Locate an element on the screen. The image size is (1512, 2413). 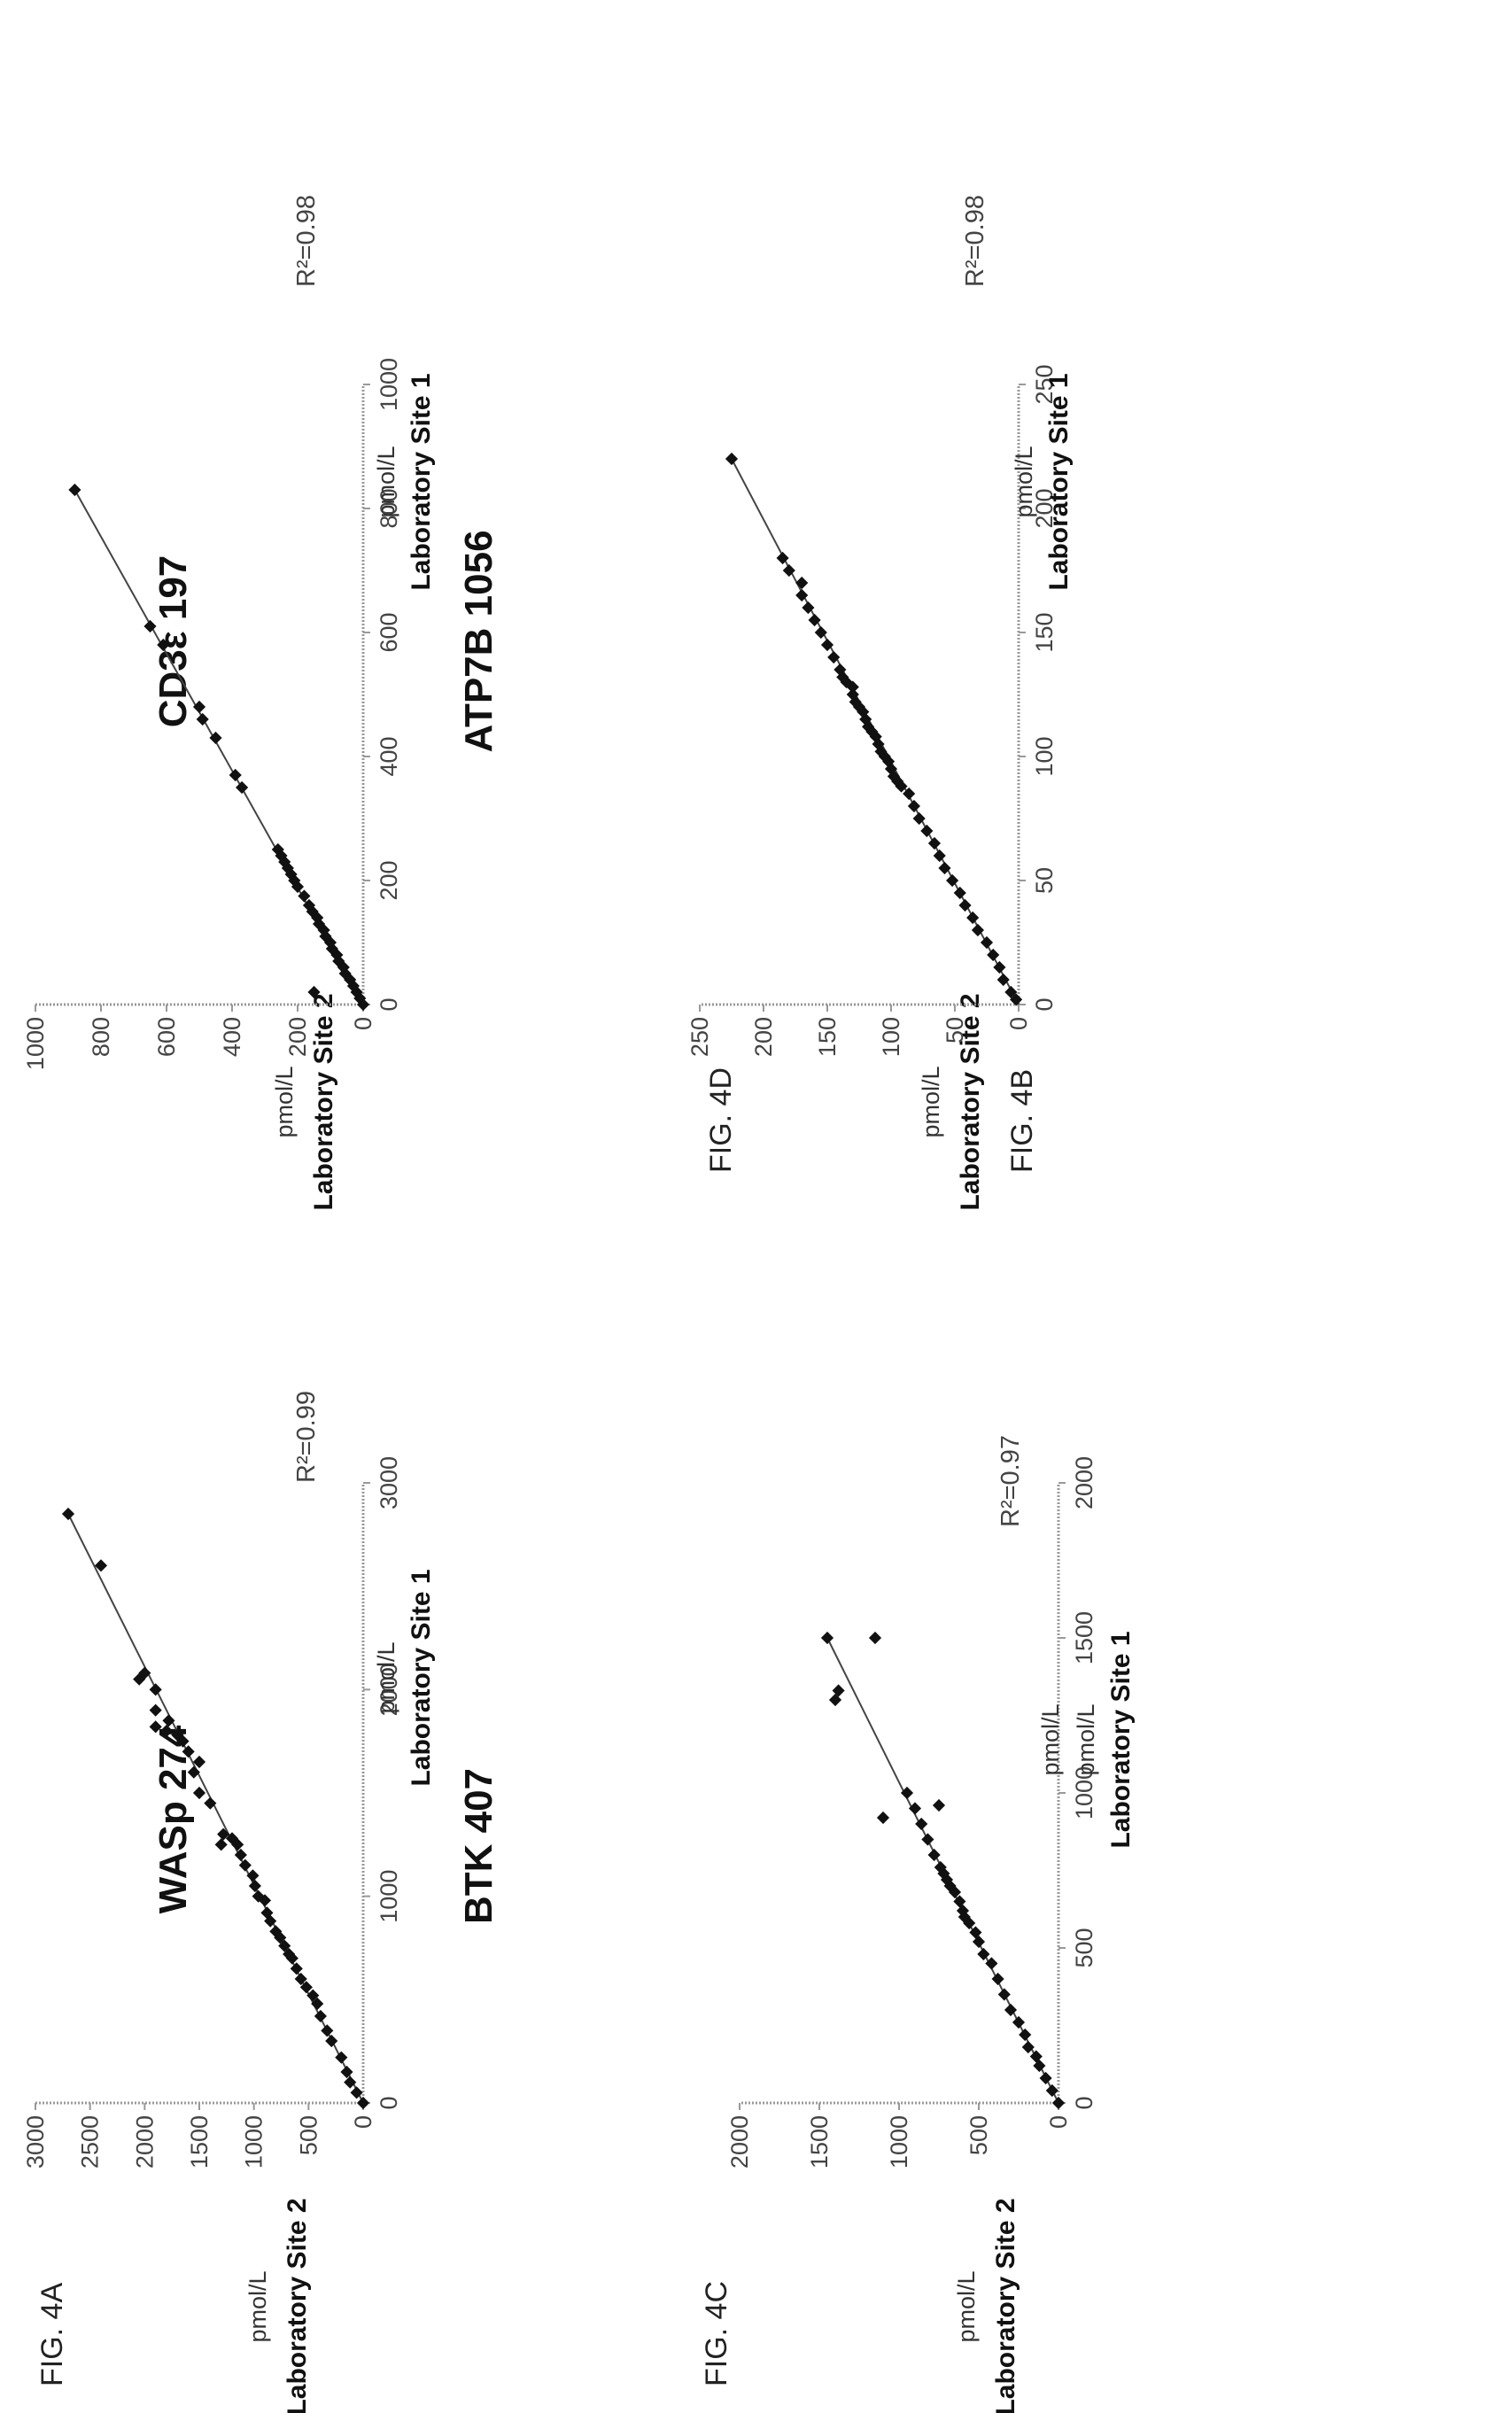
panel-d-ylabel: Laboratory Site 2 is located at coordinates (970, 1101).